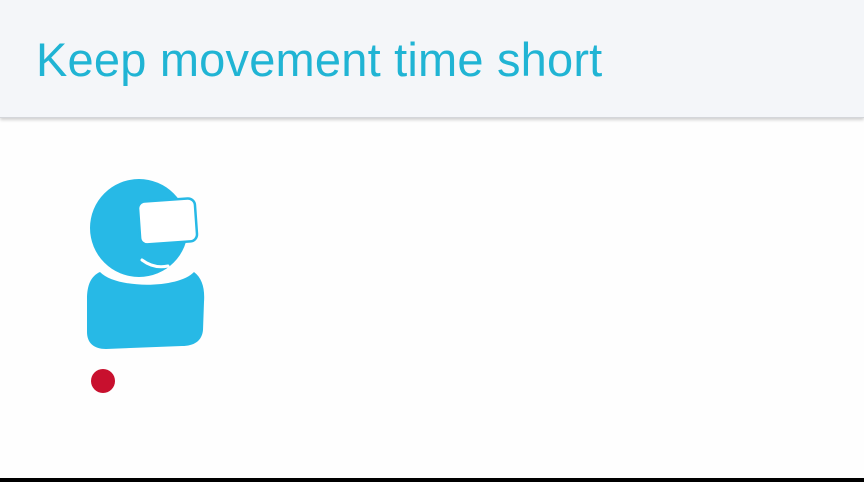  Describe the element at coordinates (432, 480) in the screenshot. I see `bottom-divider` at that location.